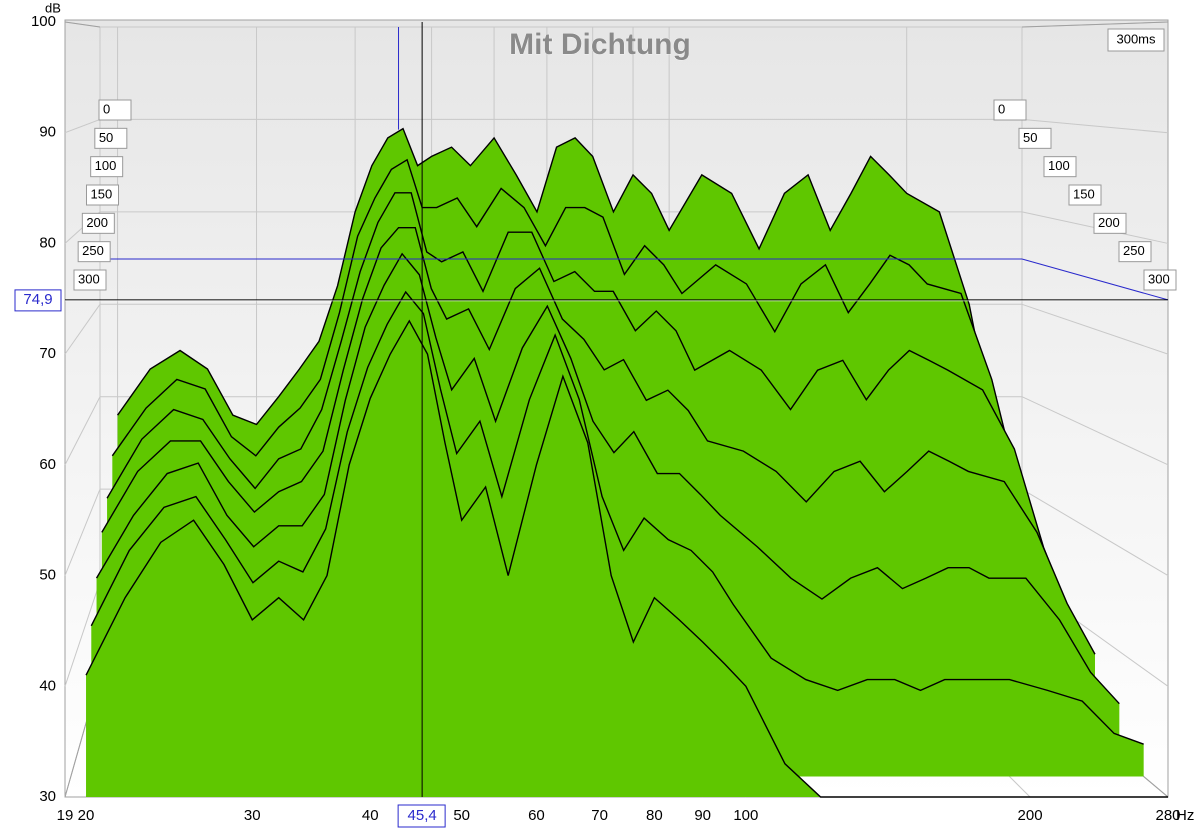 Image resolution: width=1200 pixels, height=833 pixels. I want to click on cursor-x-label: 45,4, so click(422, 815).